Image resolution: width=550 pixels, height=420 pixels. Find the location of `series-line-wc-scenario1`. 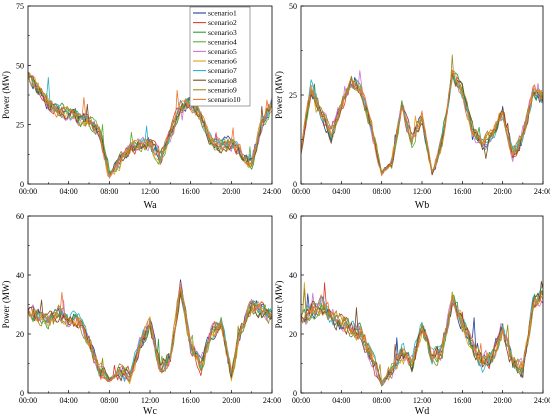

series-line-wc-scenario1 is located at coordinates (150, 330).